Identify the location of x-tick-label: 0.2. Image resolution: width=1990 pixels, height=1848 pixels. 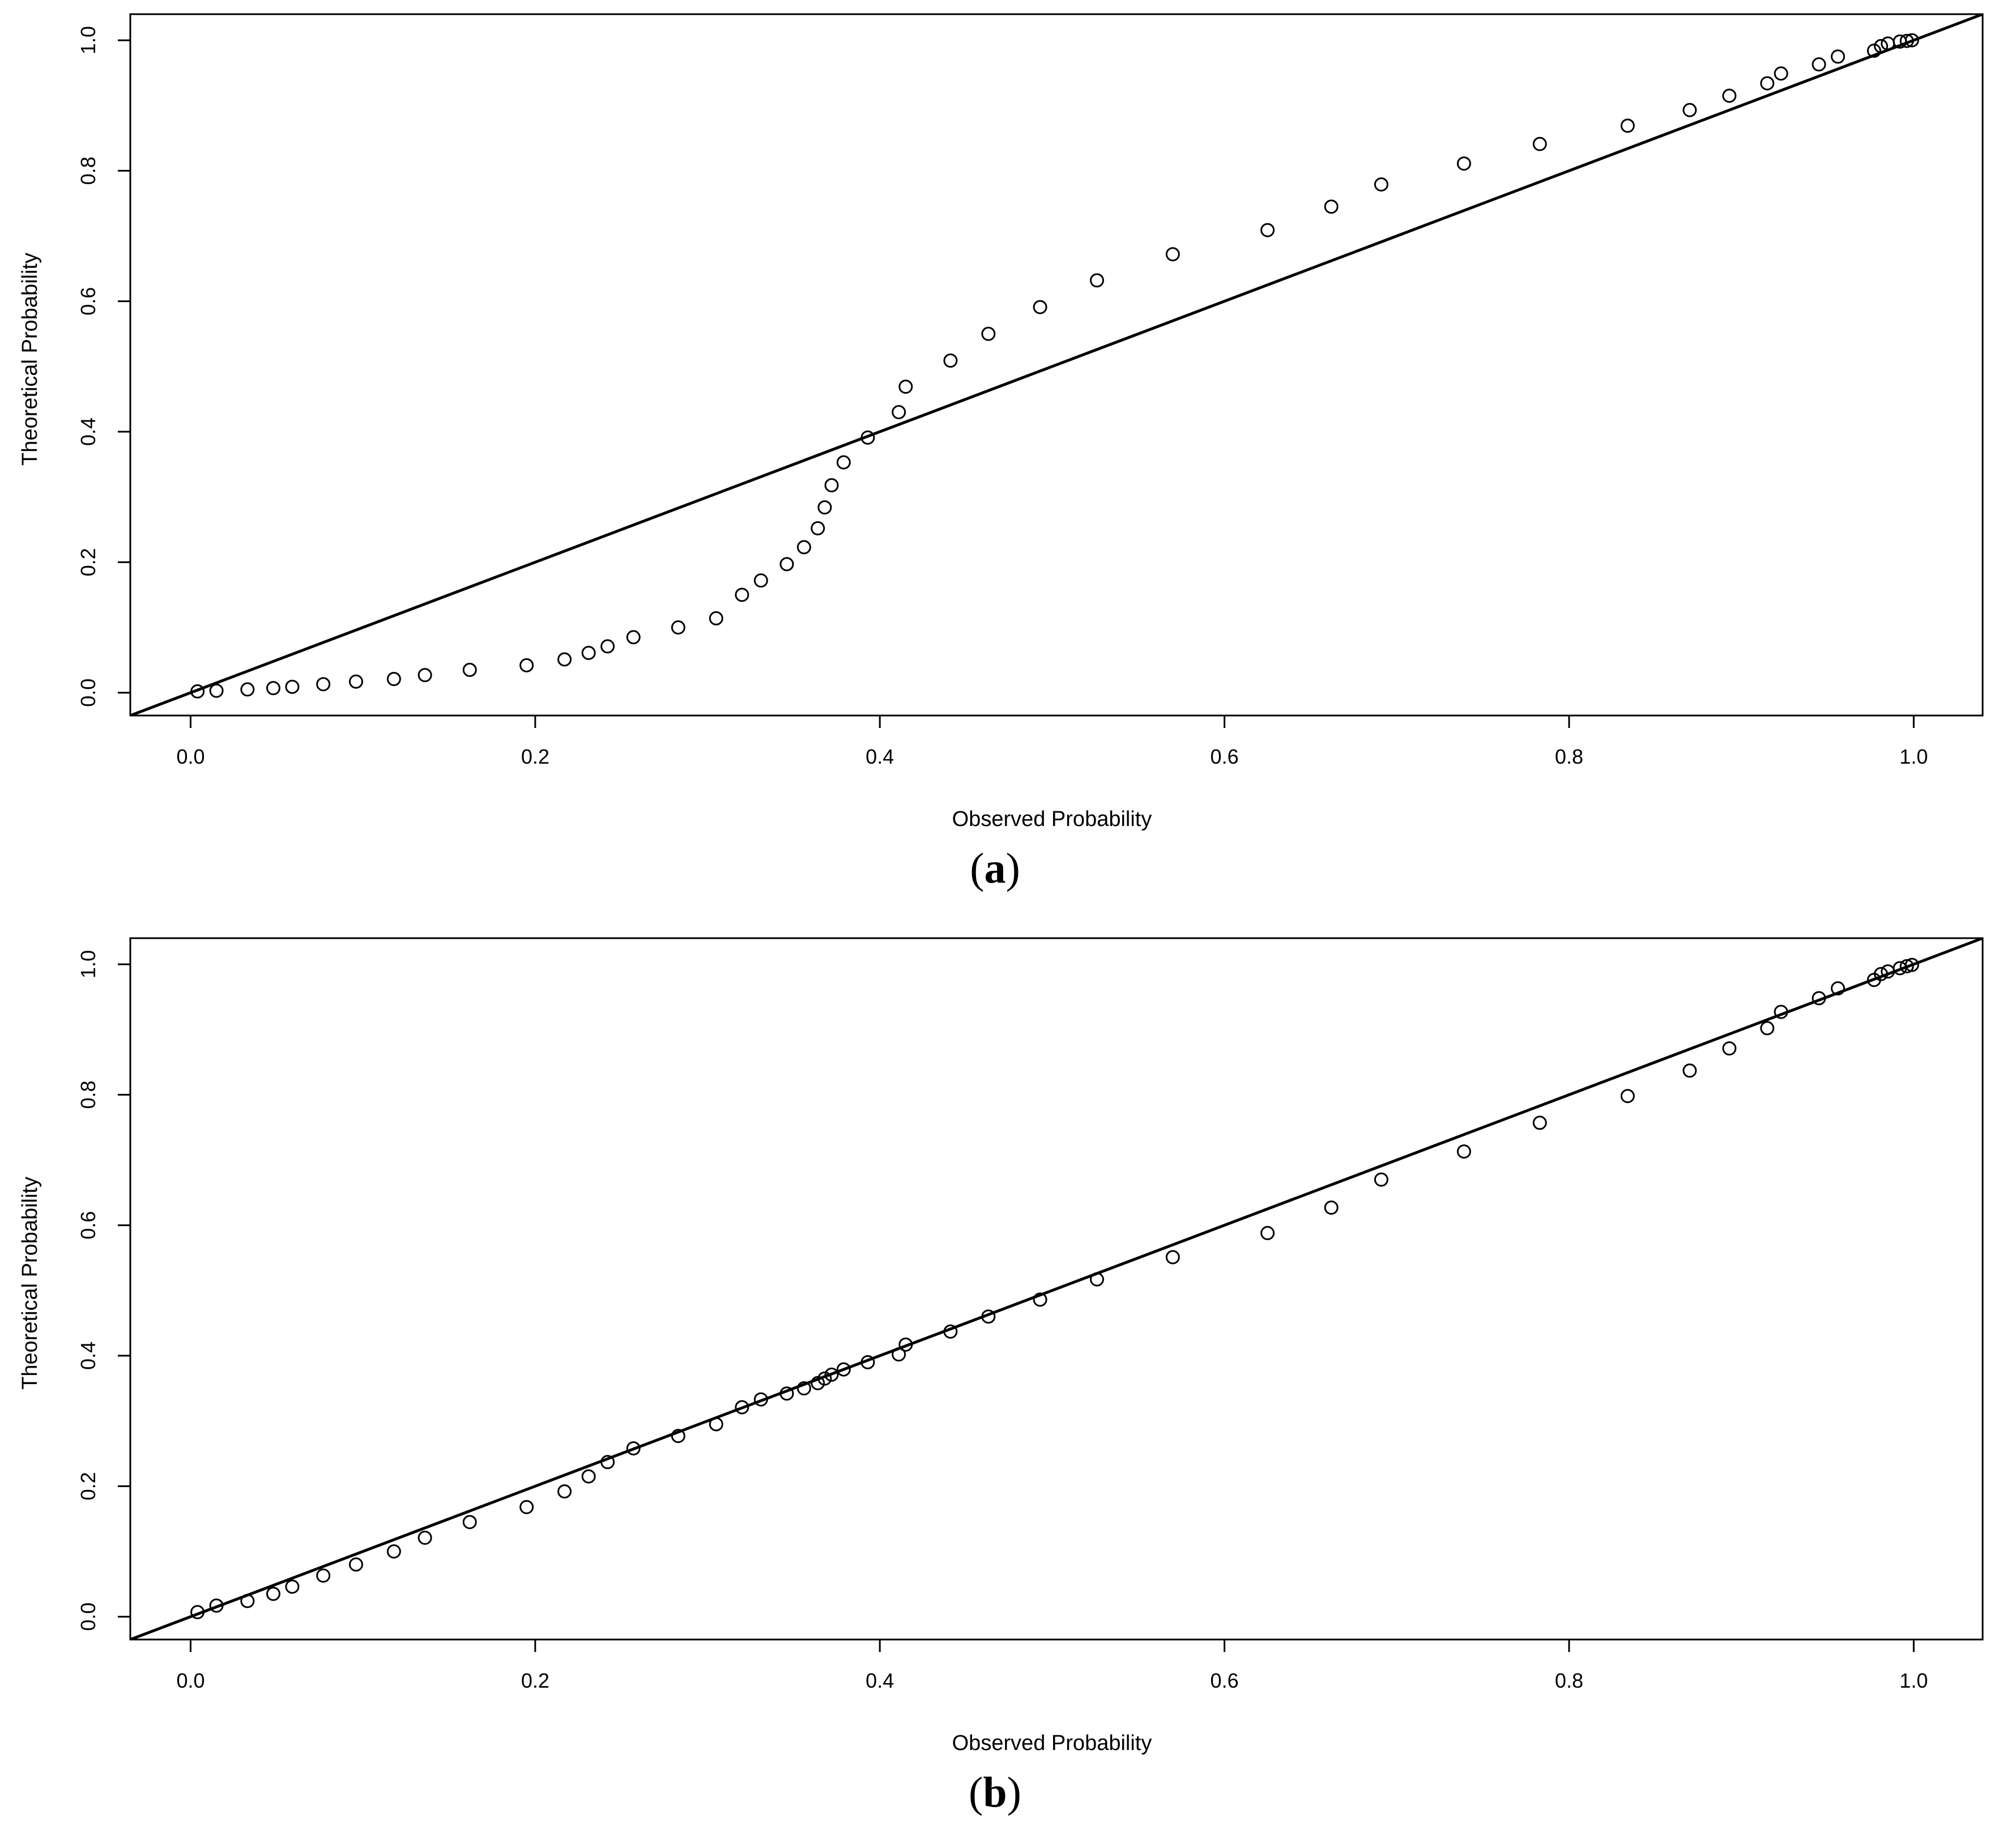
(535, 1680).